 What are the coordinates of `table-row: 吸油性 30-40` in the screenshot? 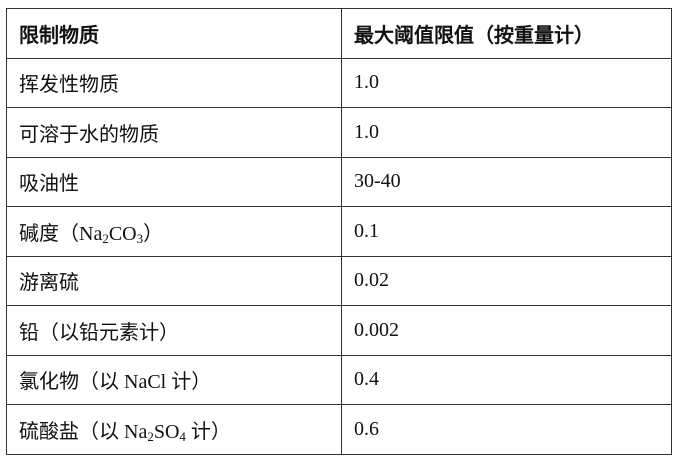 It's located at (339, 181).